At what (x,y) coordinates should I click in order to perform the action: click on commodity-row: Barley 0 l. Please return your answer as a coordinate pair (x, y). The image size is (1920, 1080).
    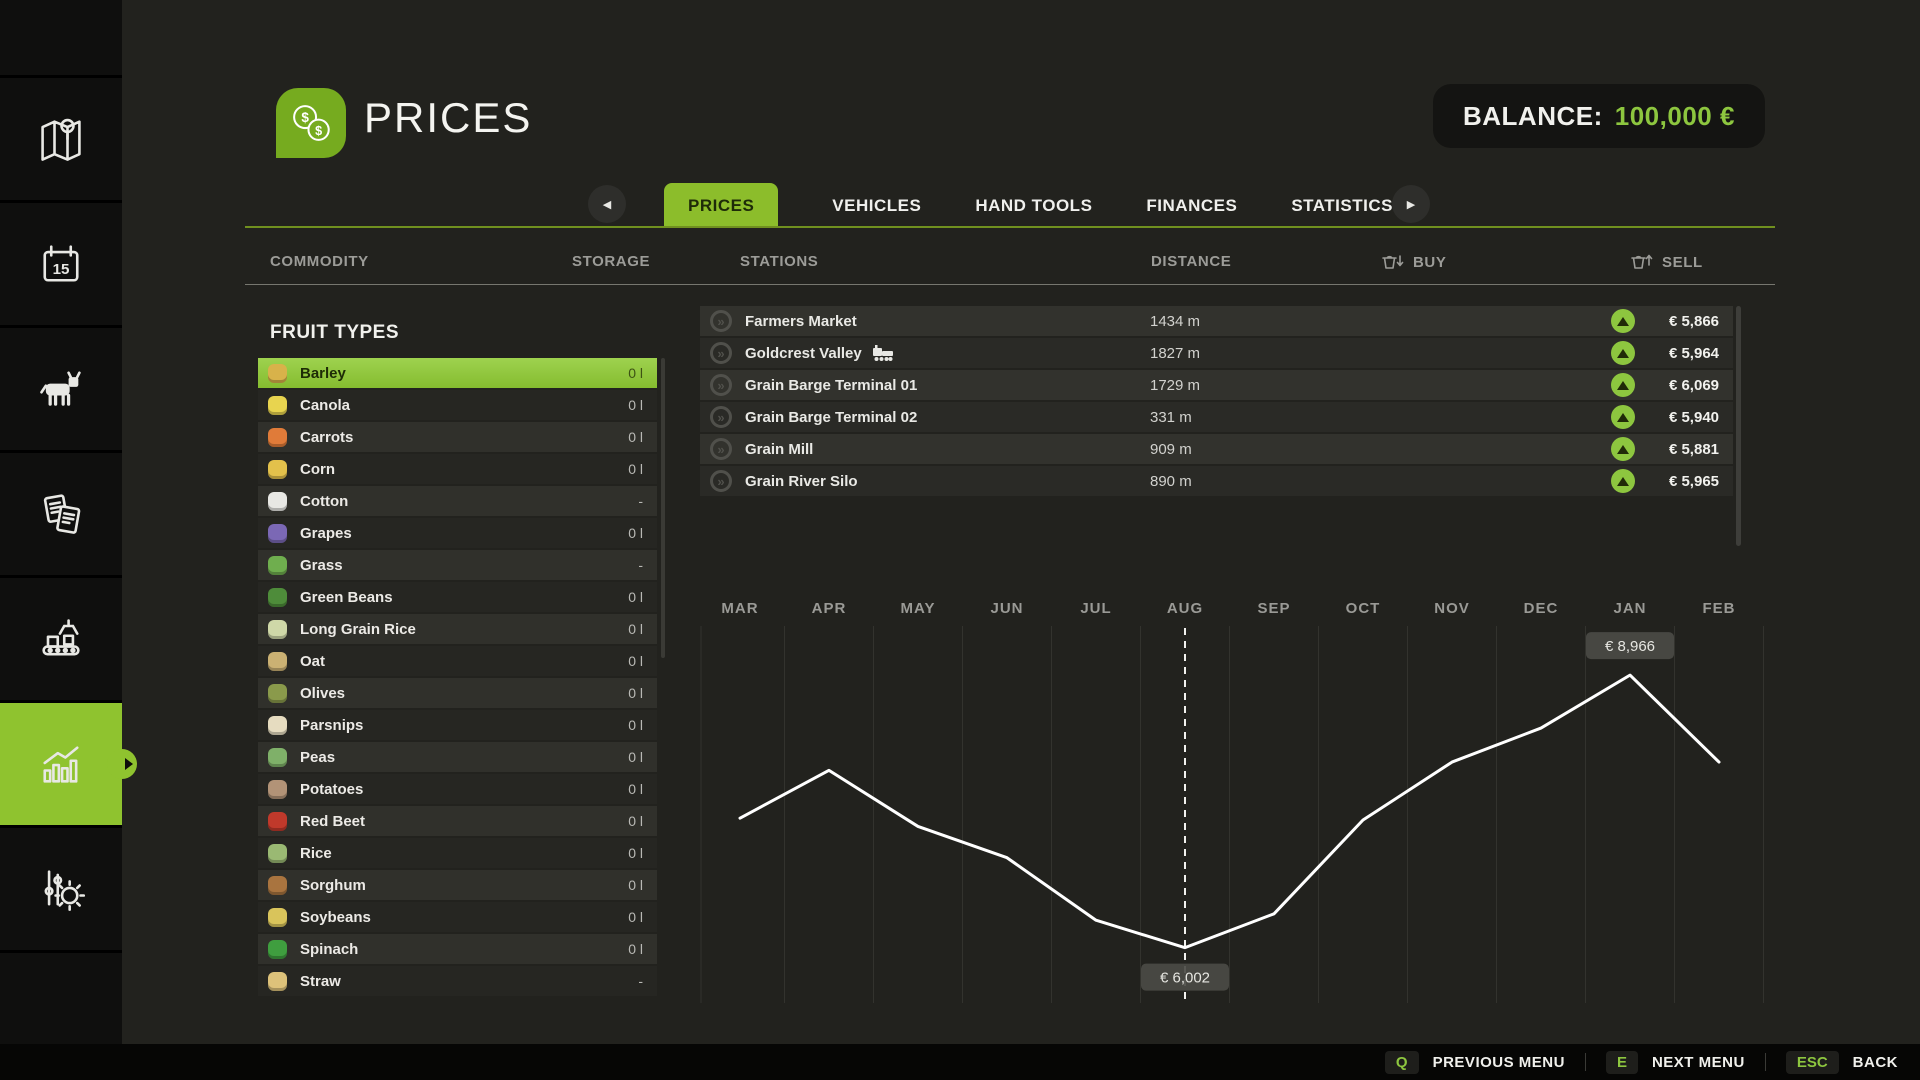
    Looking at the image, I should click on (457, 373).